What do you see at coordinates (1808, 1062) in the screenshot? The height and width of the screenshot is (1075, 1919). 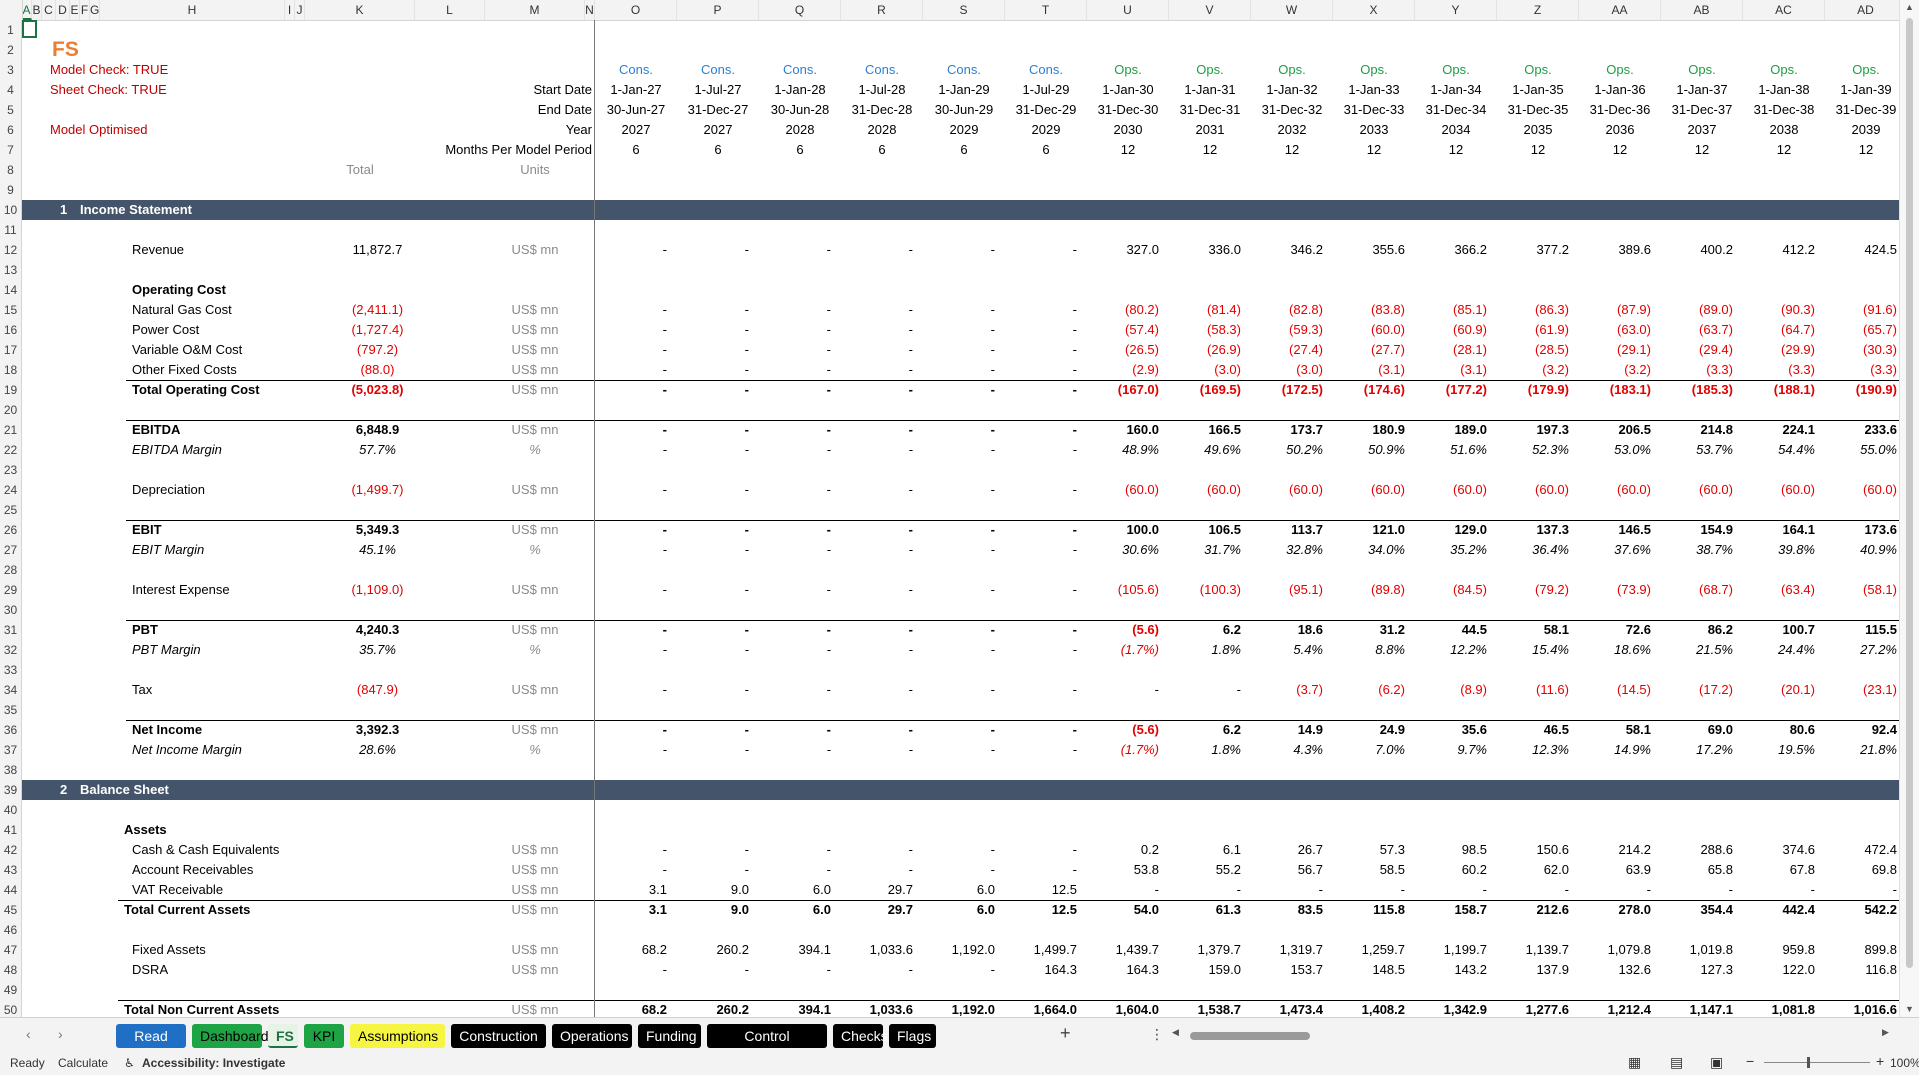 I see `zoom-slider-thumb` at bounding box center [1808, 1062].